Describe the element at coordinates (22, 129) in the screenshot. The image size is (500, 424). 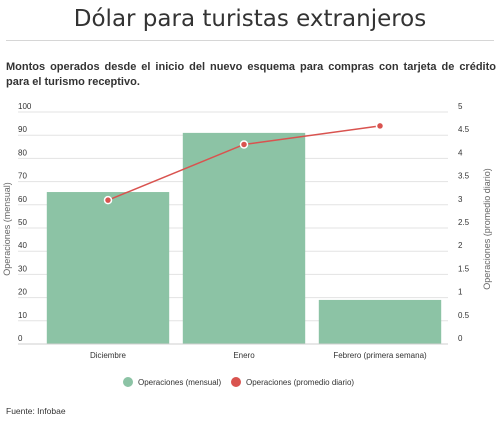
I see `left-tick-label: 90` at that location.